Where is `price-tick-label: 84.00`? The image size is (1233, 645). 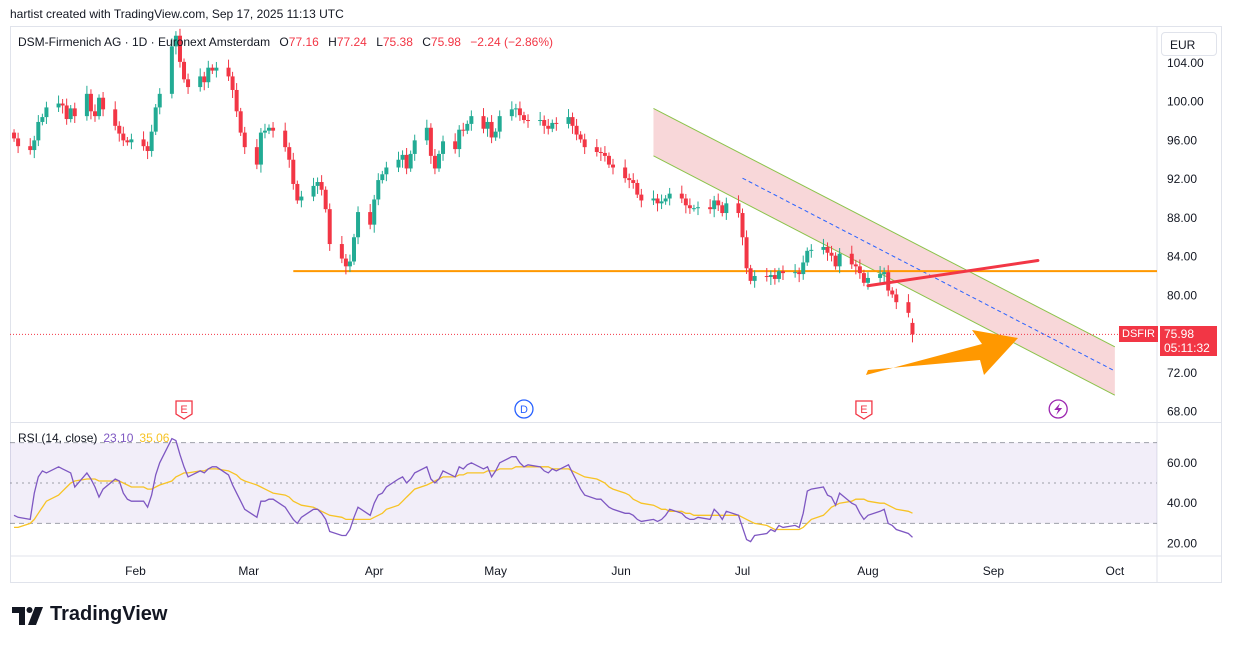
price-tick-label: 84.00 is located at coordinates (1182, 257).